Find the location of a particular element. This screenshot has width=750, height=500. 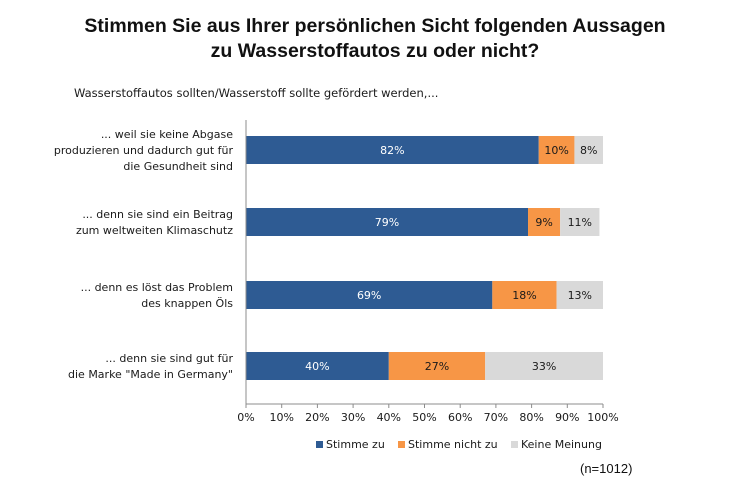

data-label: 10% is located at coordinates (556, 150).